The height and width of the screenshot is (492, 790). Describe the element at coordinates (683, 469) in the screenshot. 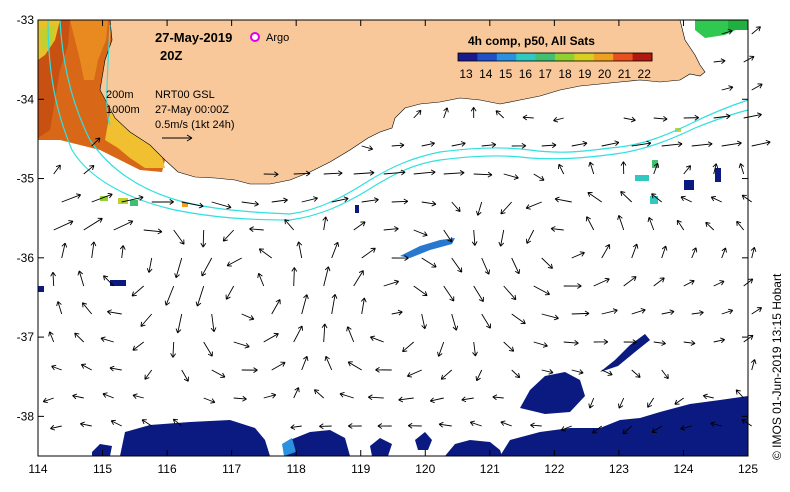

I see `x-tick-label: 124` at that location.